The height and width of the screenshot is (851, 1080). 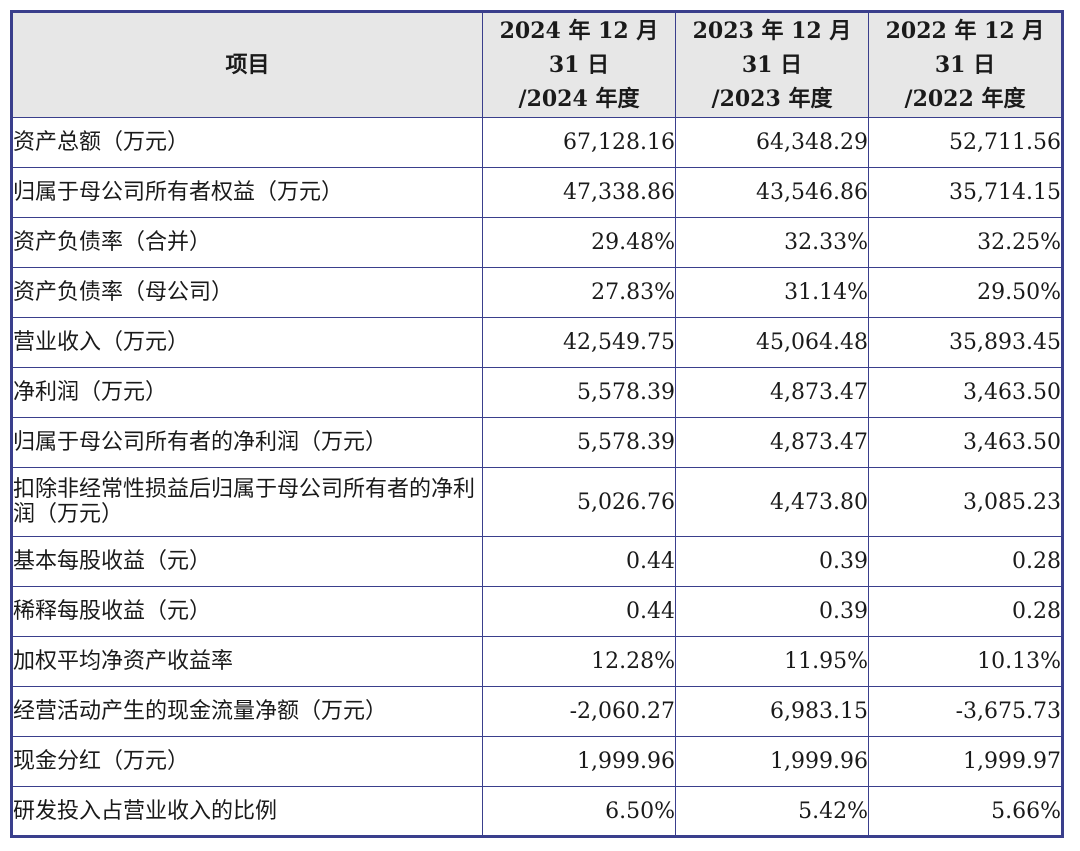 I want to click on value-2023: 5.42%, so click(x=772, y=811).